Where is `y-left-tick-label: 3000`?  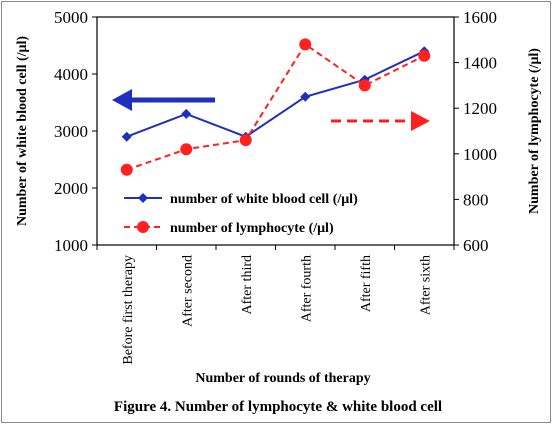
y-left-tick-label: 3000 is located at coordinates (71, 131).